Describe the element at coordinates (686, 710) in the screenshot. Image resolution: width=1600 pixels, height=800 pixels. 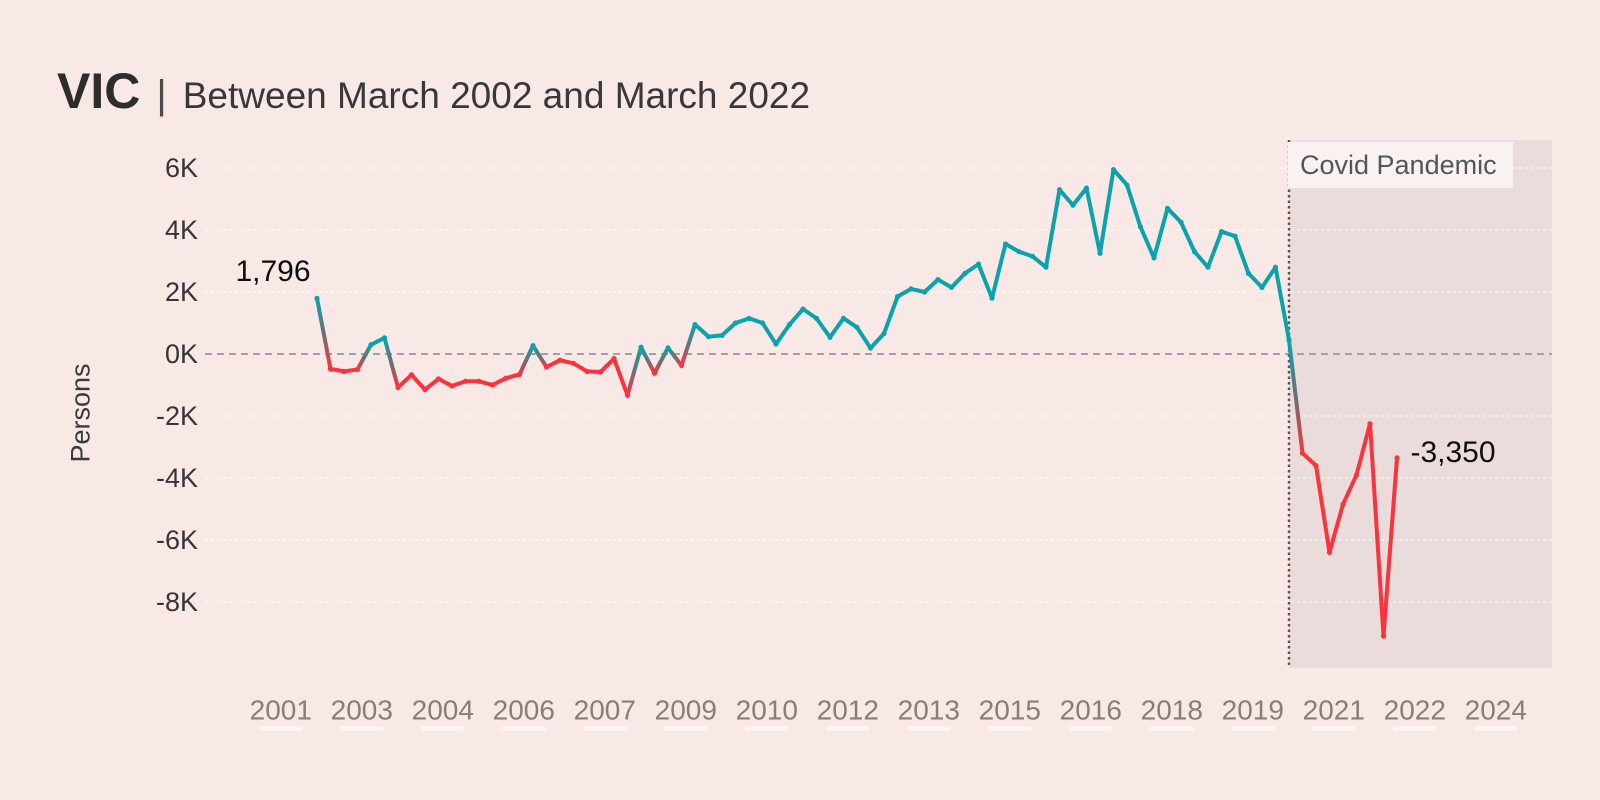
I see `x-tick-label: 2009` at that location.